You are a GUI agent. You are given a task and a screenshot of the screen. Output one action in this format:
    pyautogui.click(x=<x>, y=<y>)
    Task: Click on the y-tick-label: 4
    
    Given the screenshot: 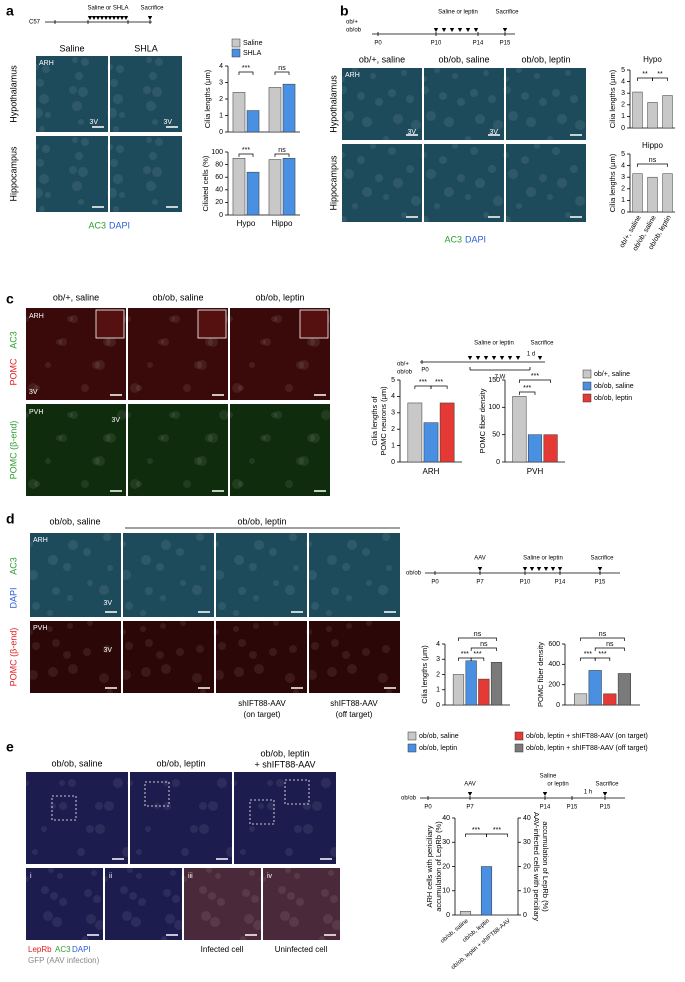 What is the action you would take?
    pyautogui.click(x=393, y=396)
    